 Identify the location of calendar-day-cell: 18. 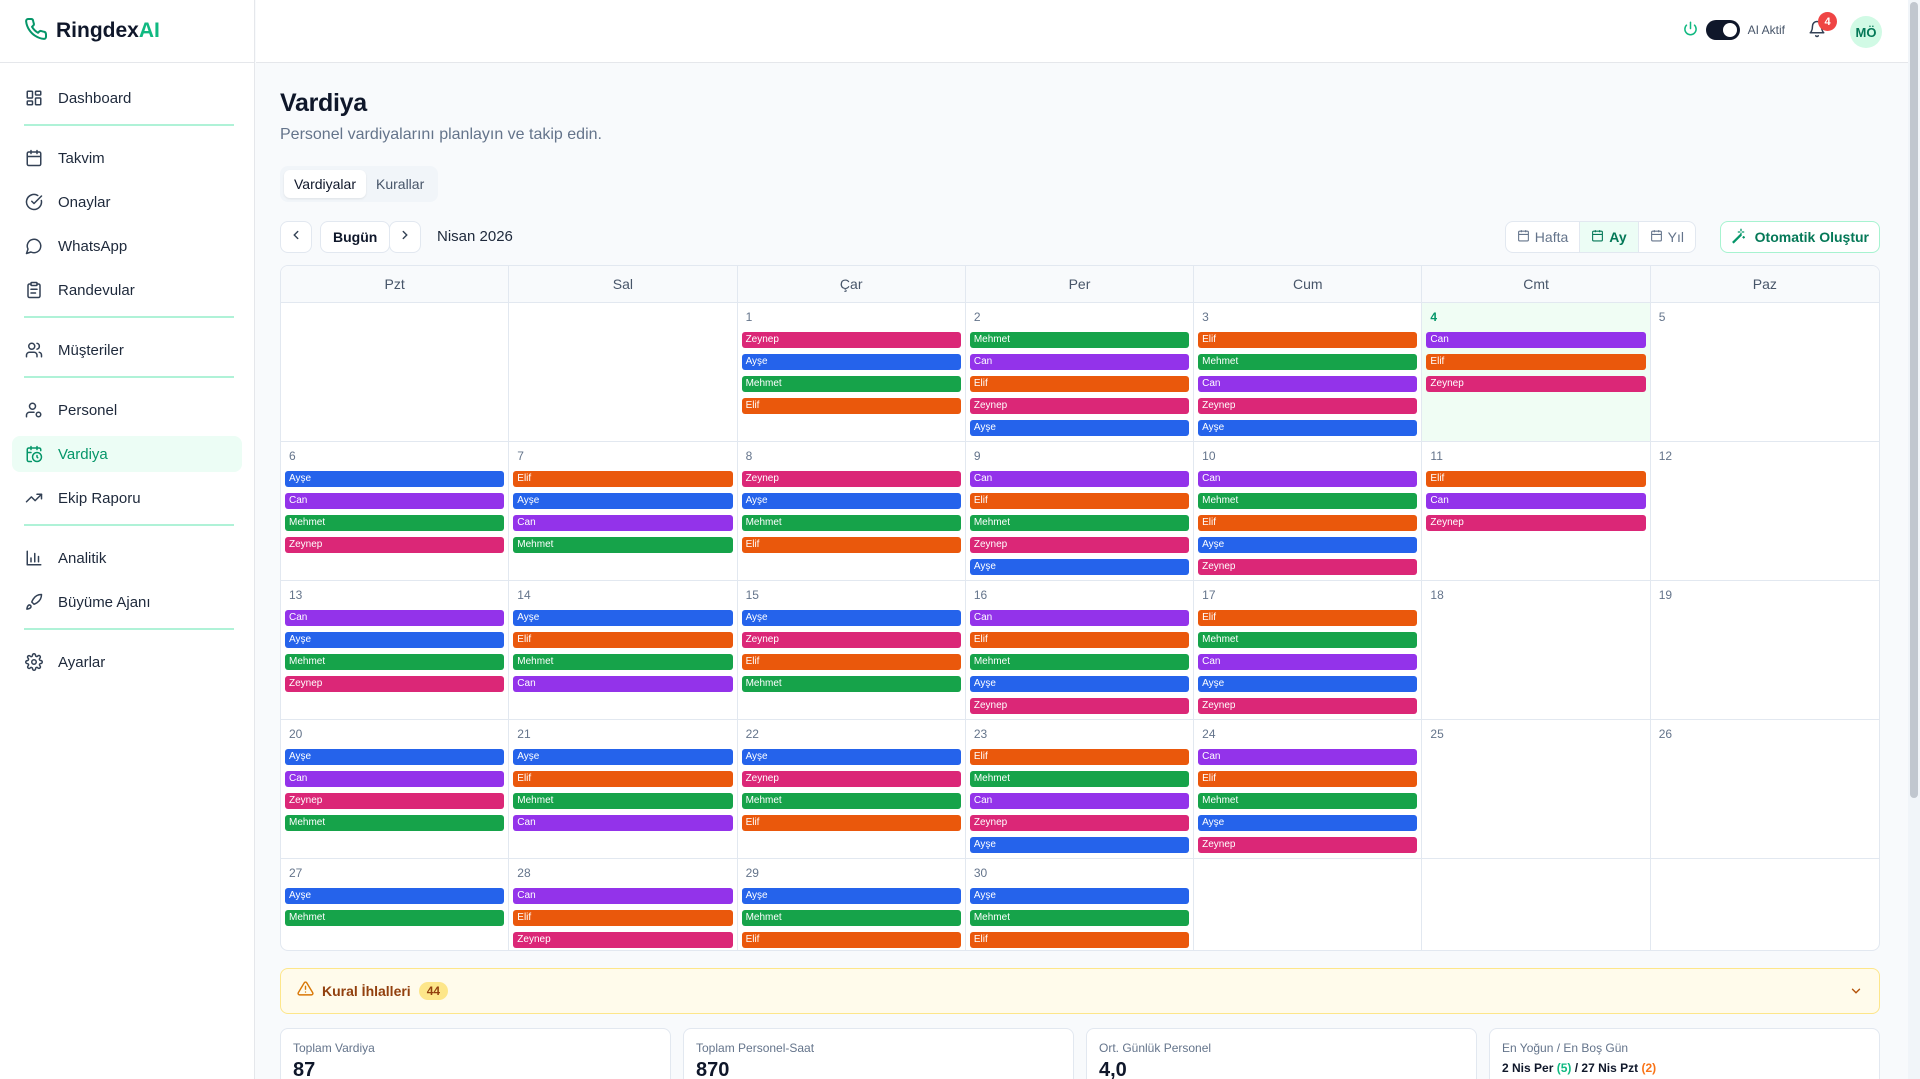
(1536, 650).